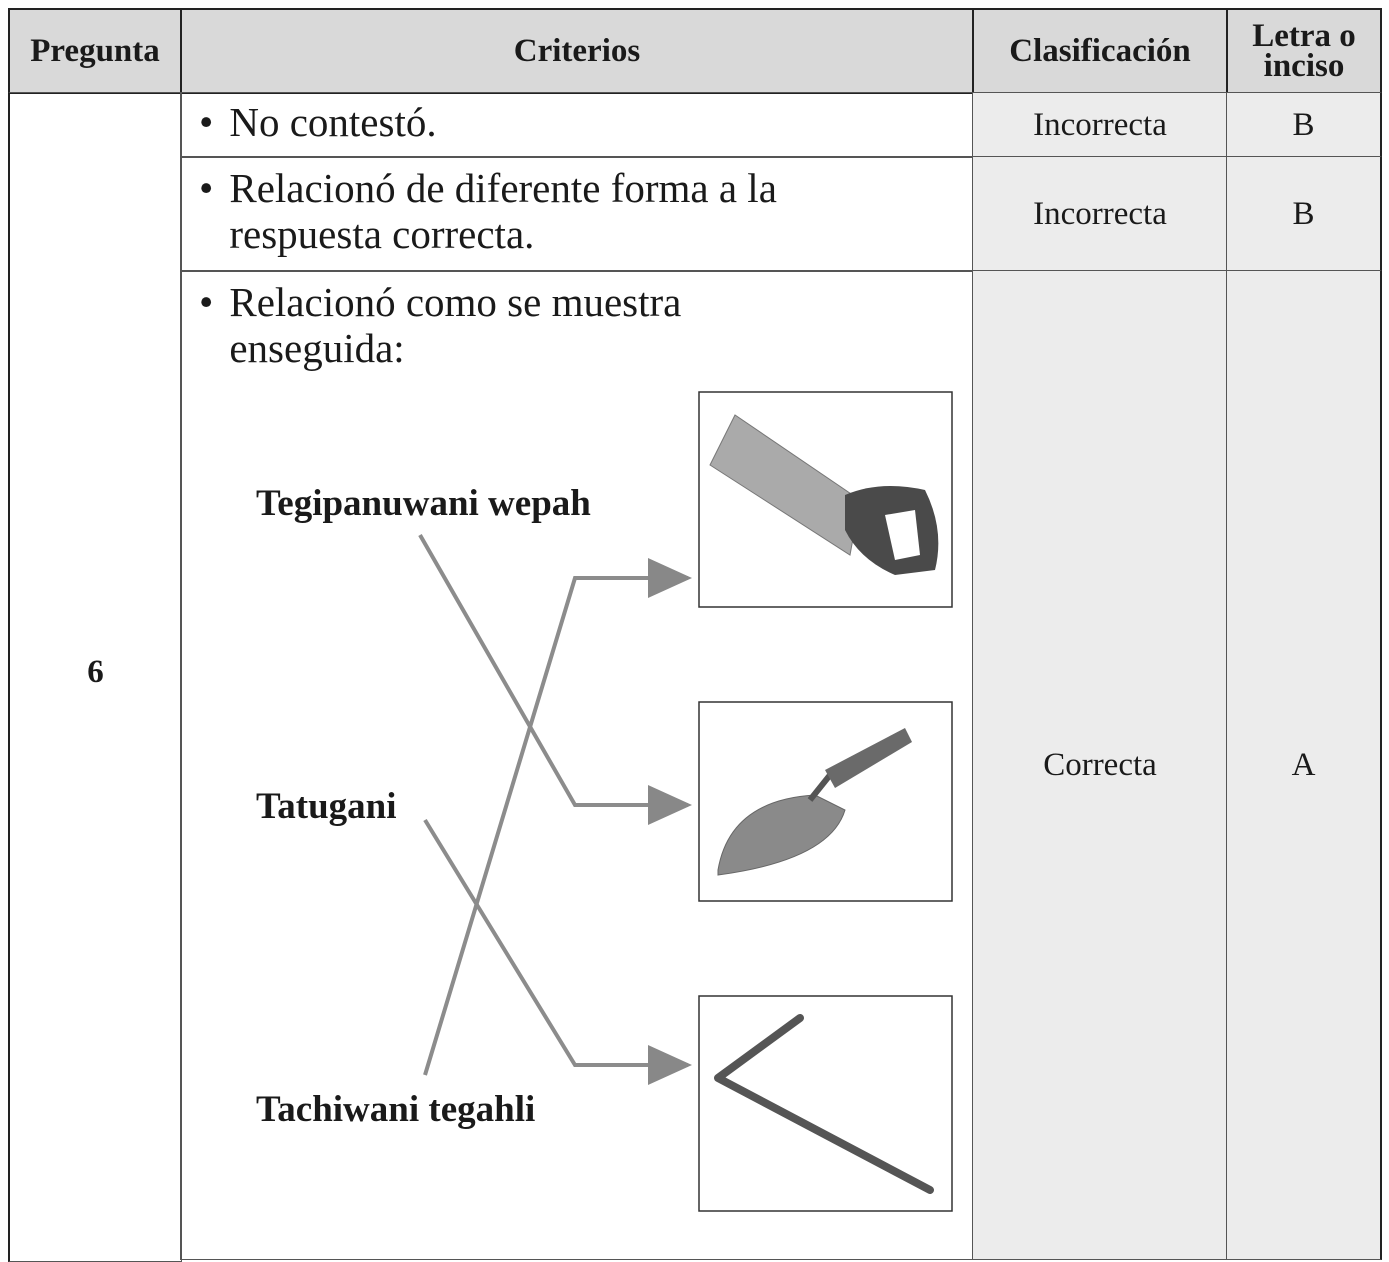 This screenshot has width=1389, height=1262. Describe the element at coordinates (455, 325) in the screenshot. I see `criterion-text: Relacionó como se muestra enseguida:` at that location.